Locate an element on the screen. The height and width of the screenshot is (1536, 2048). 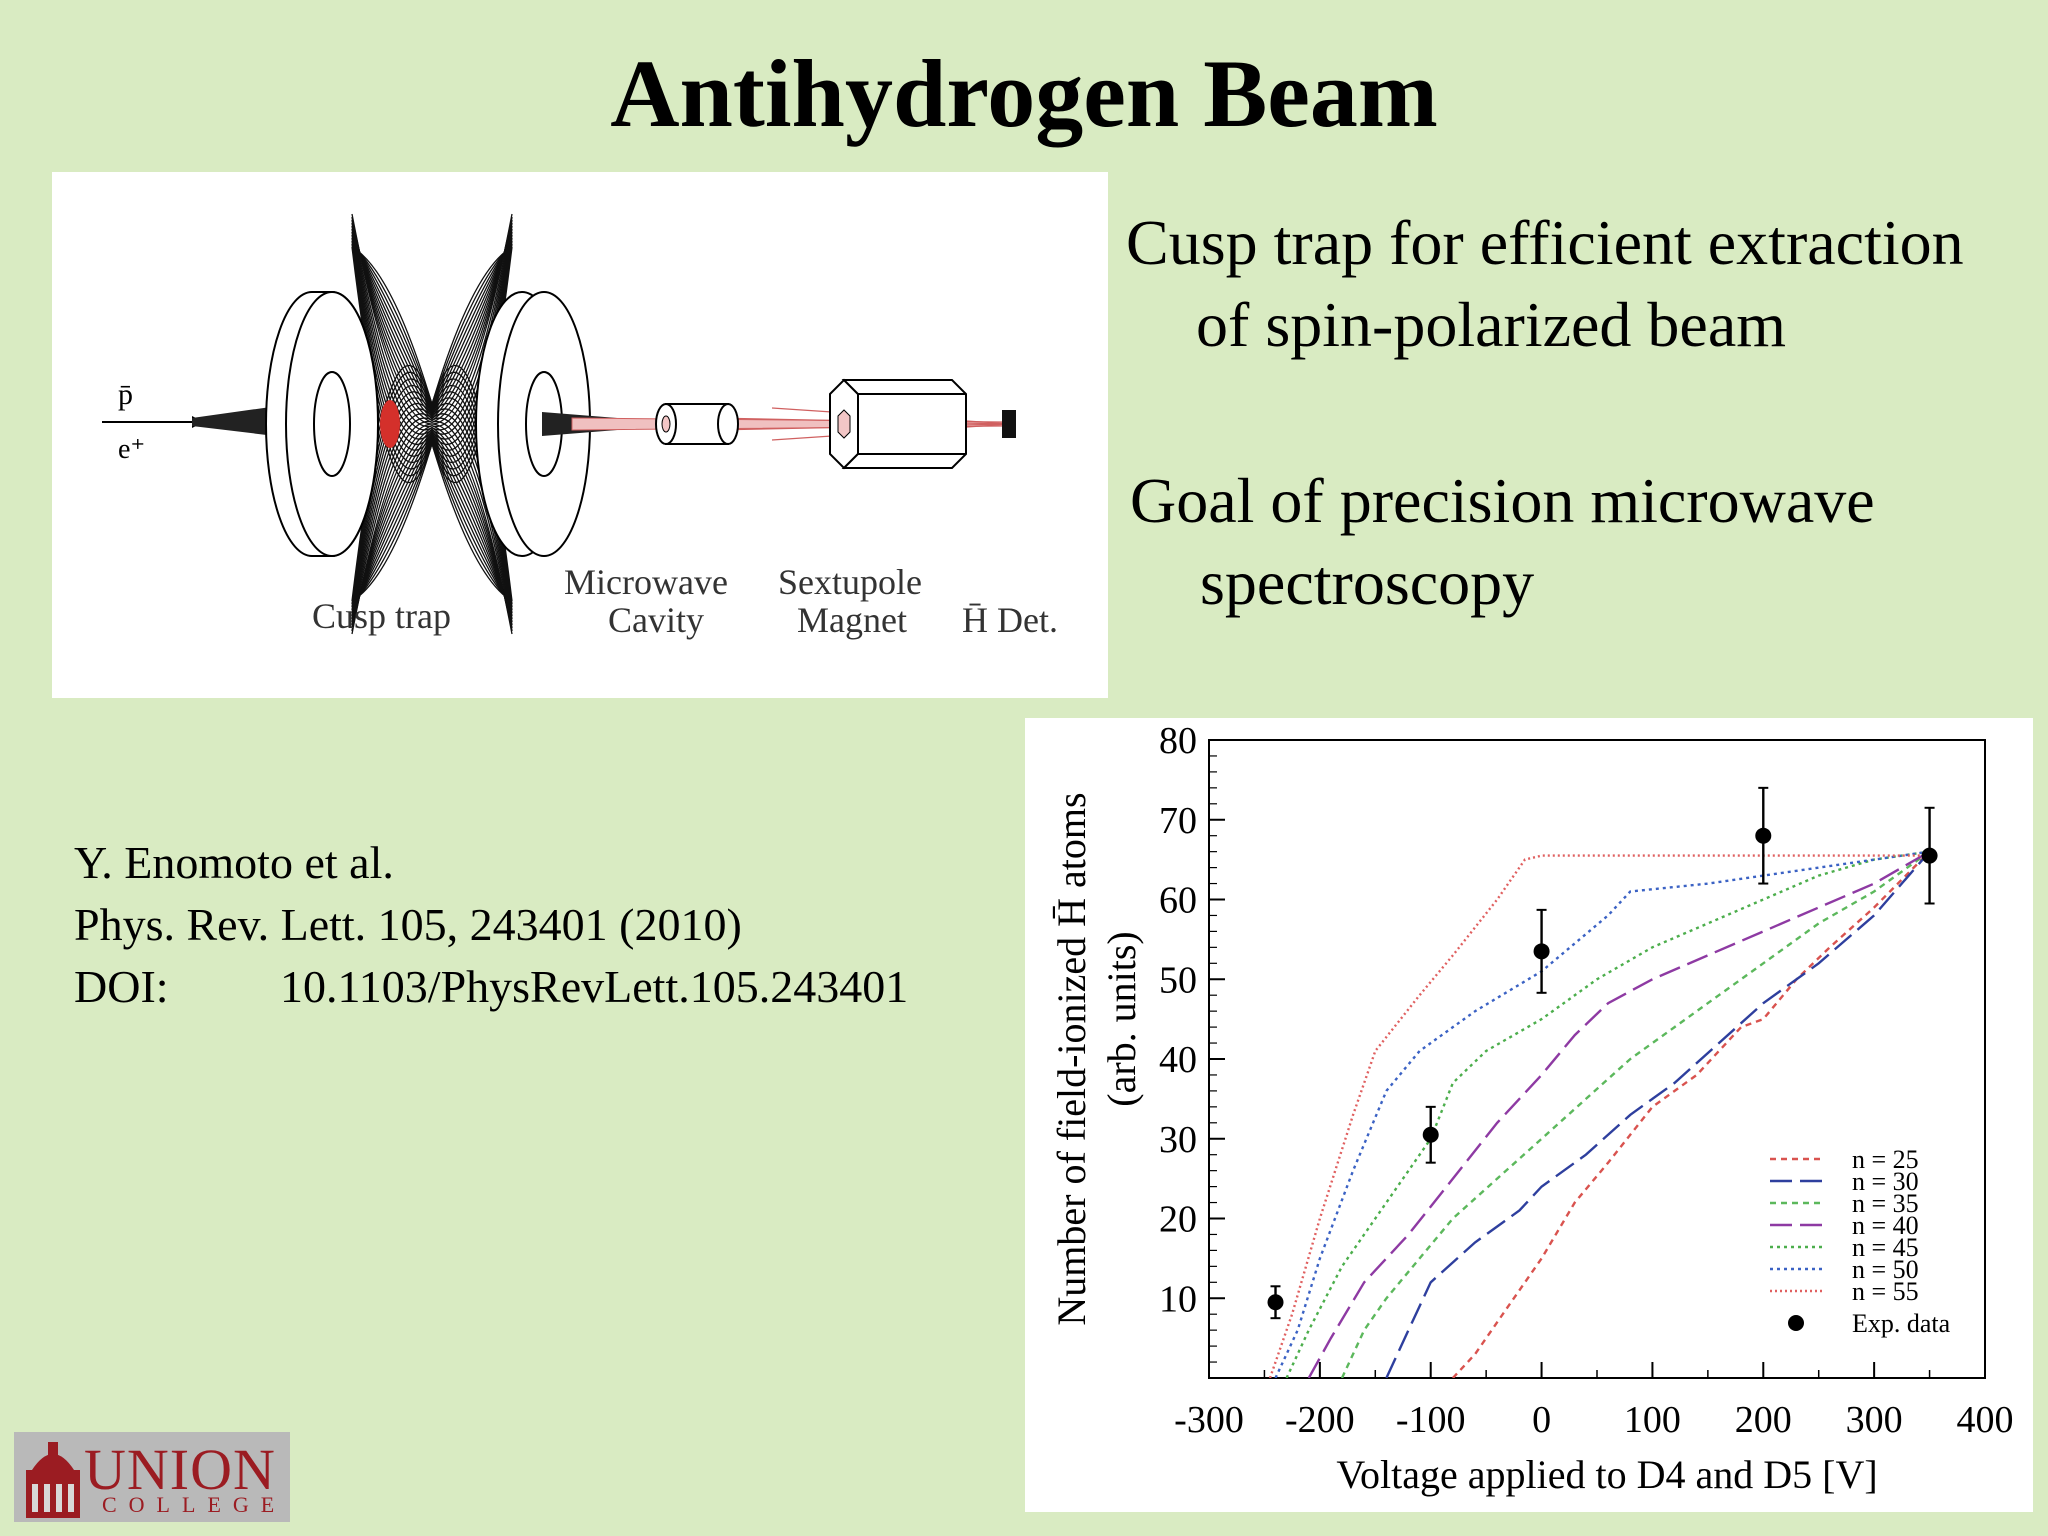
x-tick-label: -300 is located at coordinates (1209, 1420).